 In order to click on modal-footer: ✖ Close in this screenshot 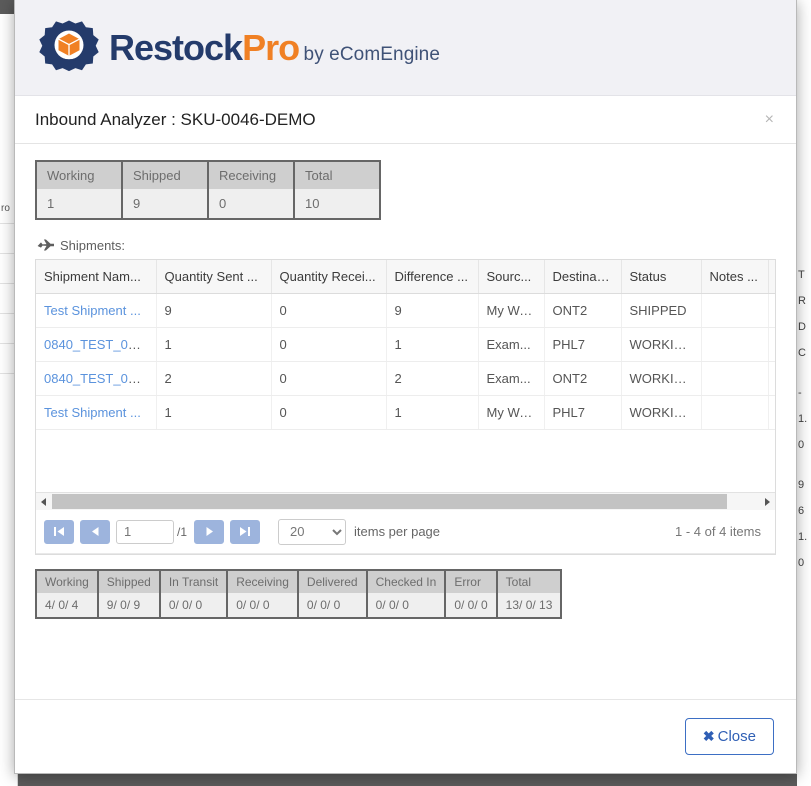, I will do `click(405, 736)`.